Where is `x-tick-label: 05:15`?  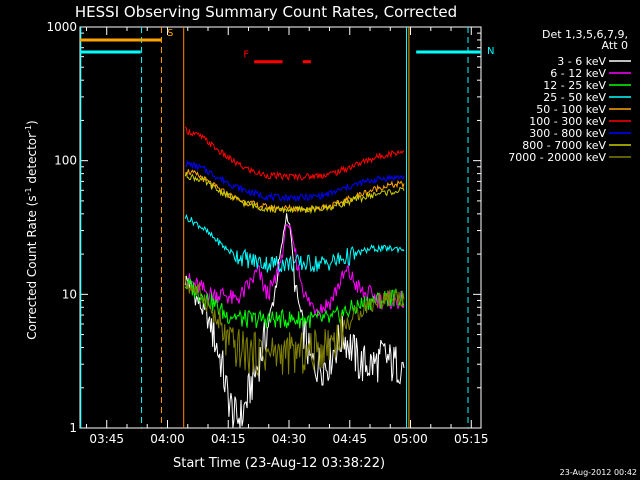
x-tick-label: 05:15 is located at coordinates (471, 439).